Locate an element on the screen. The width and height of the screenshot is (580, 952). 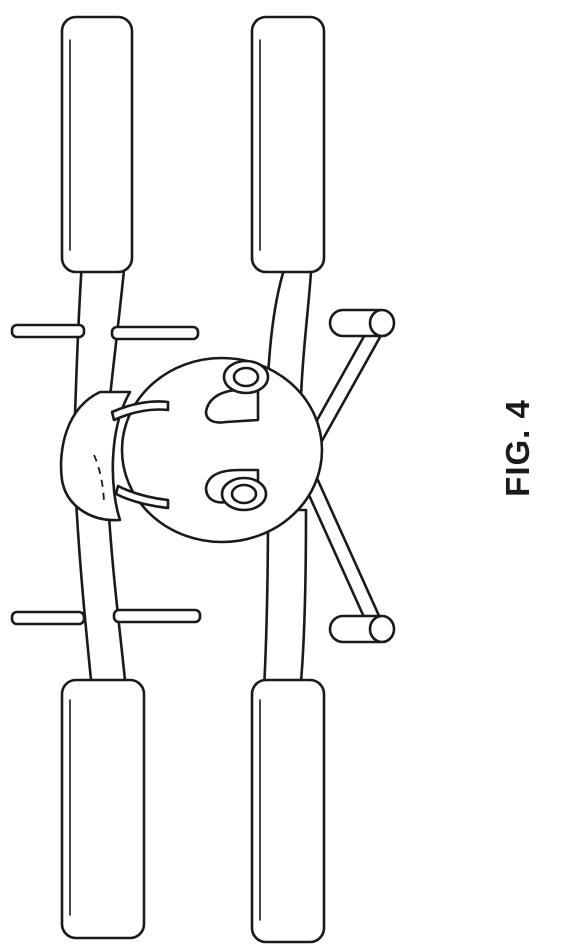
lift-pod-top-right is located at coordinates (288, 144).